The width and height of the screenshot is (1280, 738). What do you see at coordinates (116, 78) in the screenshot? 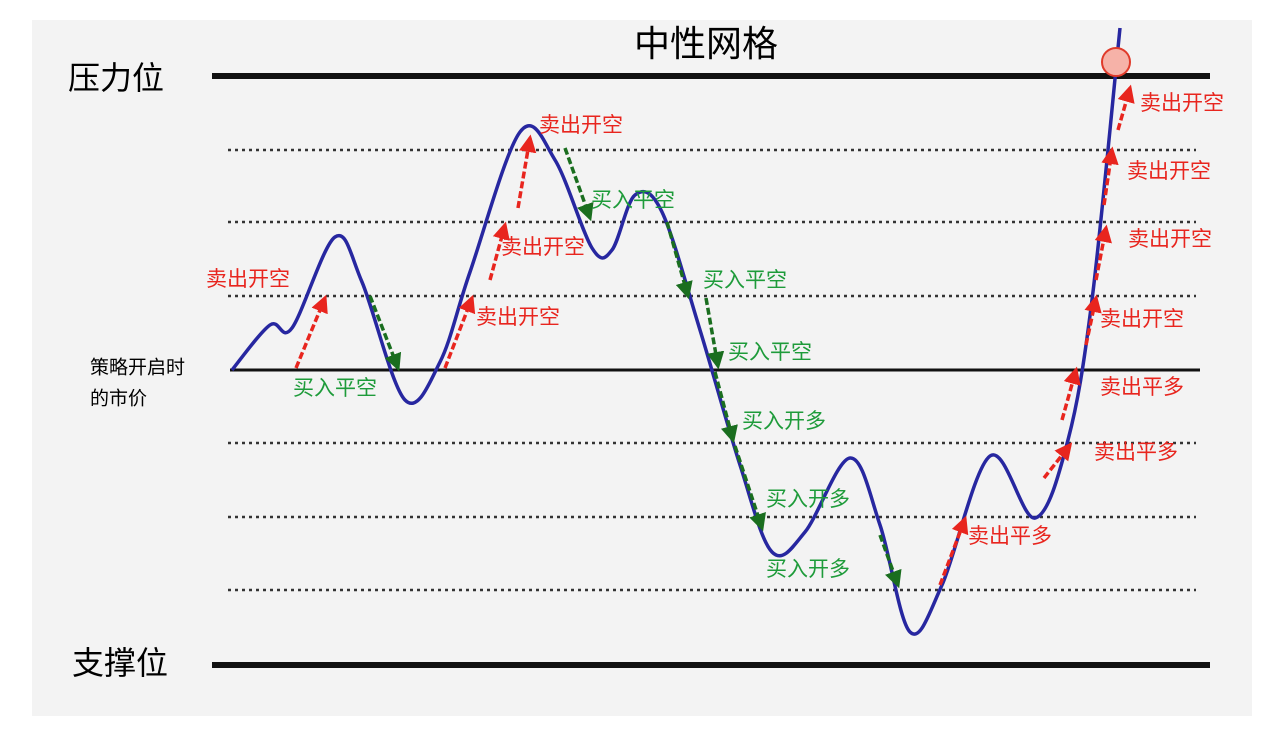
I see `resistance-label: 压力位` at bounding box center [116, 78].